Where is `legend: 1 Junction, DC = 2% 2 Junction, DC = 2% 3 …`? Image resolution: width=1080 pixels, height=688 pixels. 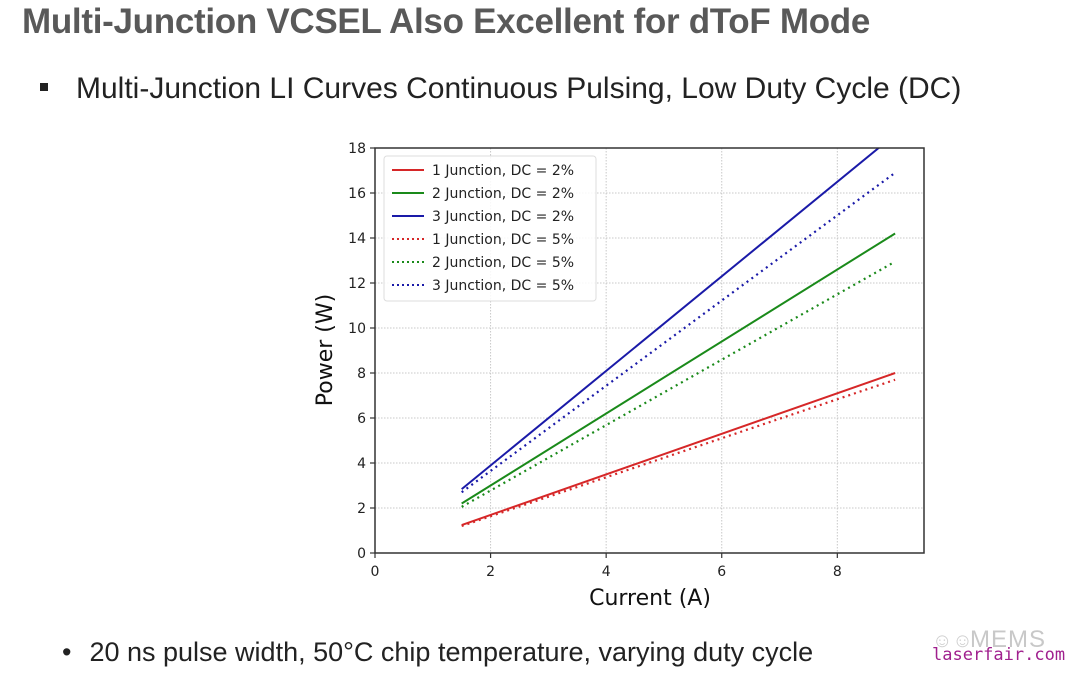
legend: 1 Junction, DC = 2% 2 Junction, DC = 2% 3 … is located at coordinates (490, 228).